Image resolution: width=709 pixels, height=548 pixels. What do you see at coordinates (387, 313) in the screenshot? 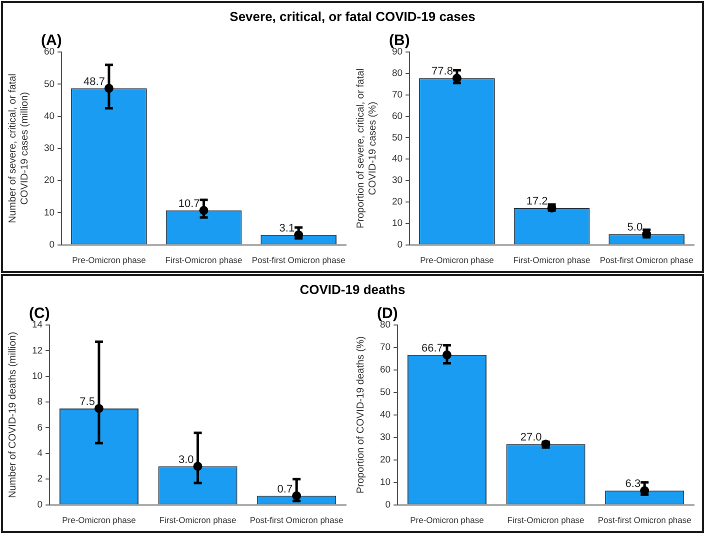
I see `chart-title: (D)` at bounding box center [387, 313].